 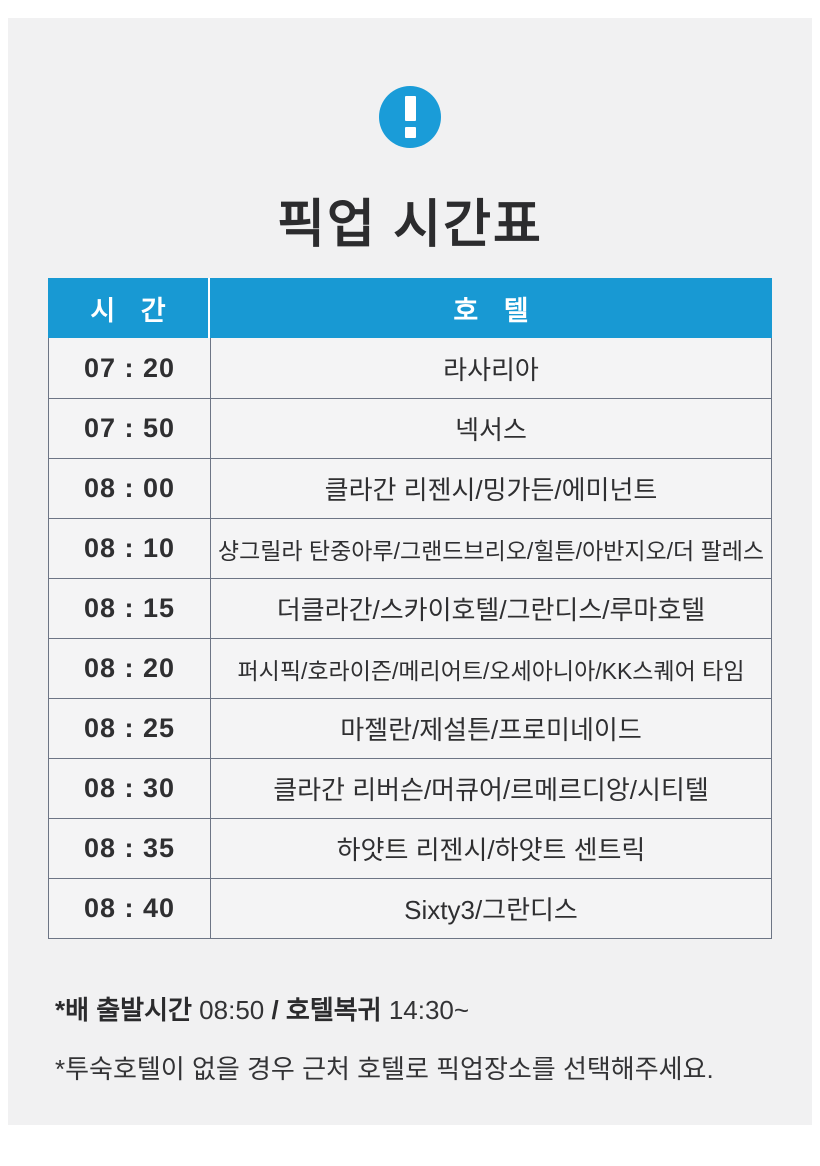 I want to click on time-cell: 08 : 20, so click(x=130, y=668).